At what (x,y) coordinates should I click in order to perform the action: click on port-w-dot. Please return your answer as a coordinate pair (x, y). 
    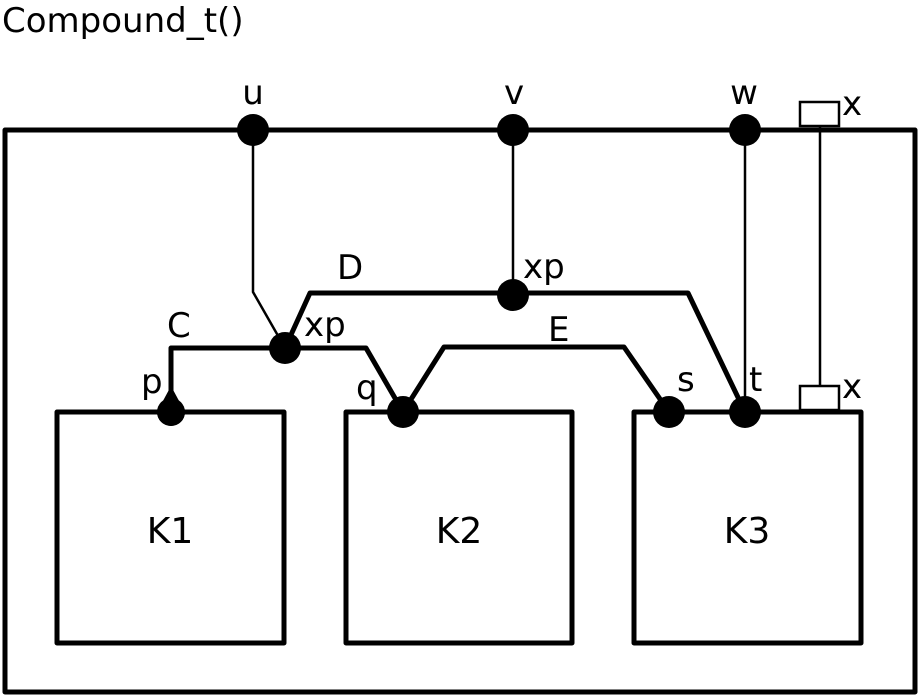
    Looking at the image, I should click on (745, 130).